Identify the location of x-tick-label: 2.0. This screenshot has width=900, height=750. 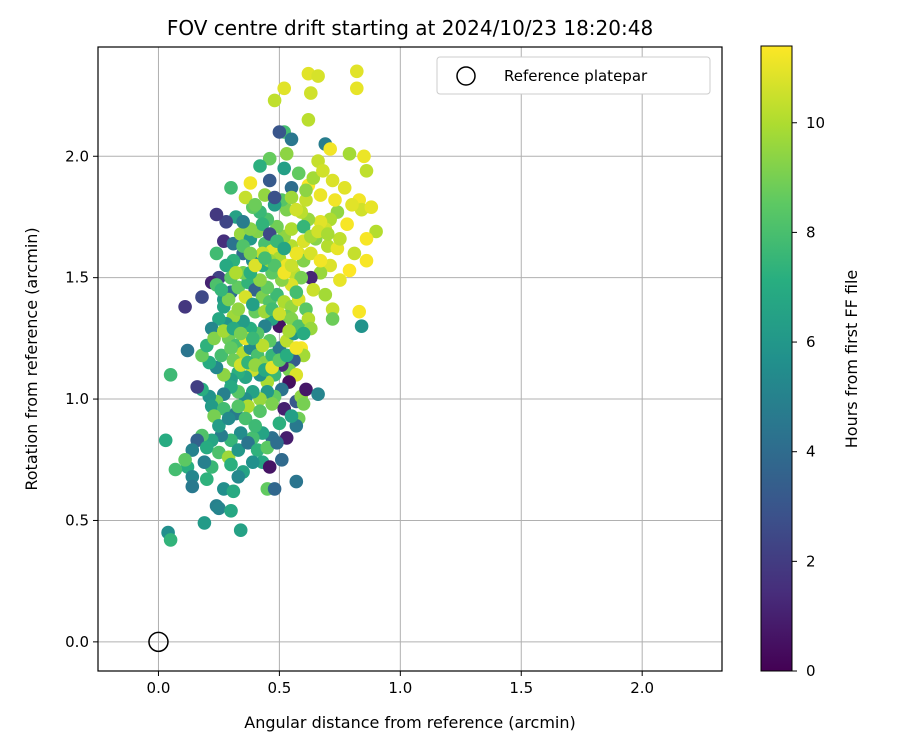
(642, 688).